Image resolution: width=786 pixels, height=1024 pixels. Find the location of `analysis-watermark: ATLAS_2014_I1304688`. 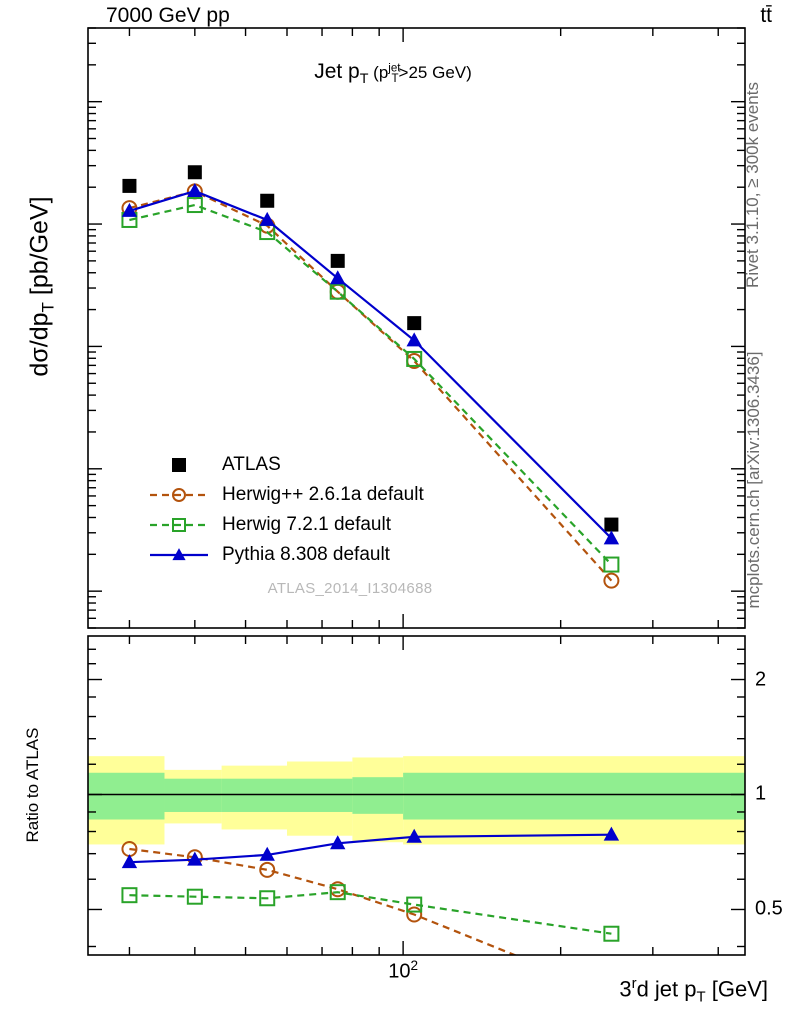

analysis-watermark: ATLAS_2014_I1304688 is located at coordinates (350, 588).